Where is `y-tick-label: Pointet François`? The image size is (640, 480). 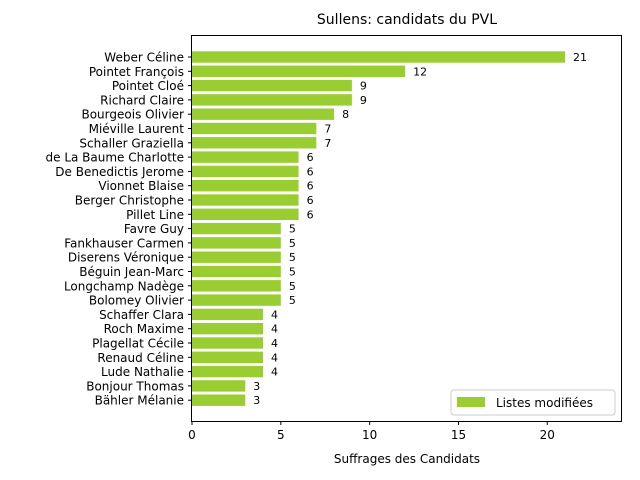 y-tick-label: Pointet François is located at coordinates (136, 72).